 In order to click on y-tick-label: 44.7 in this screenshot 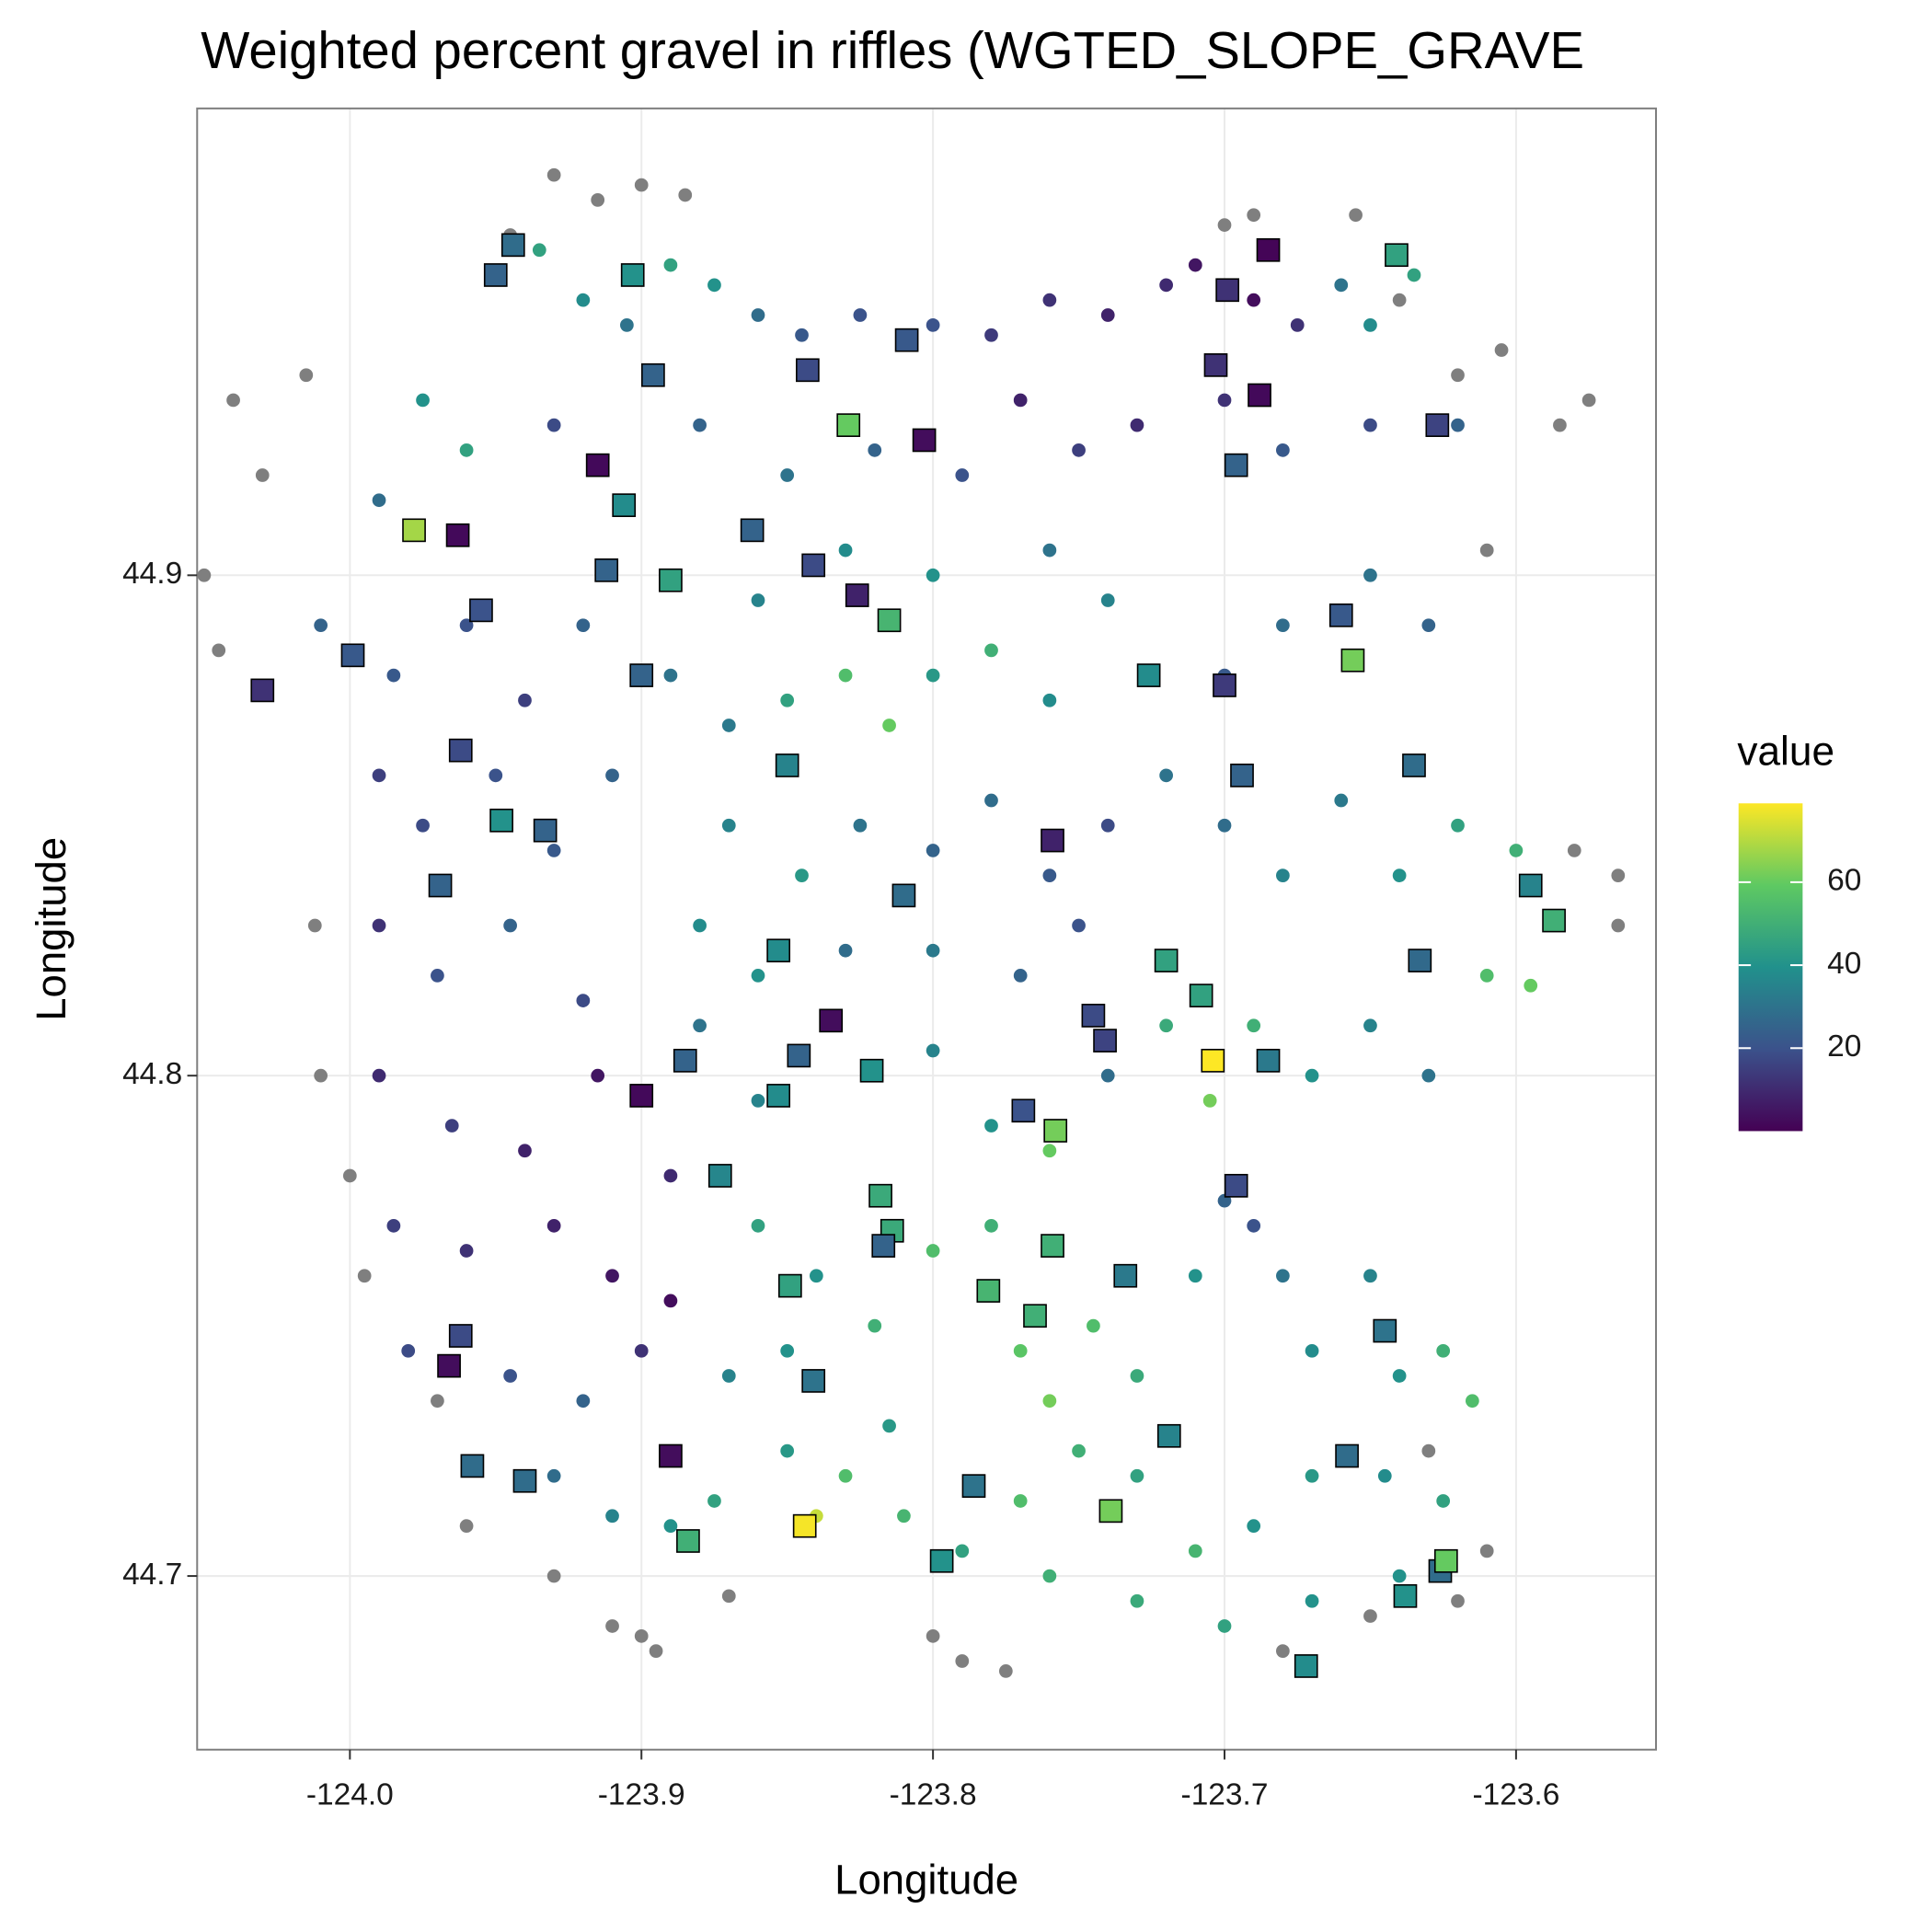, I will do `click(152, 1575)`.